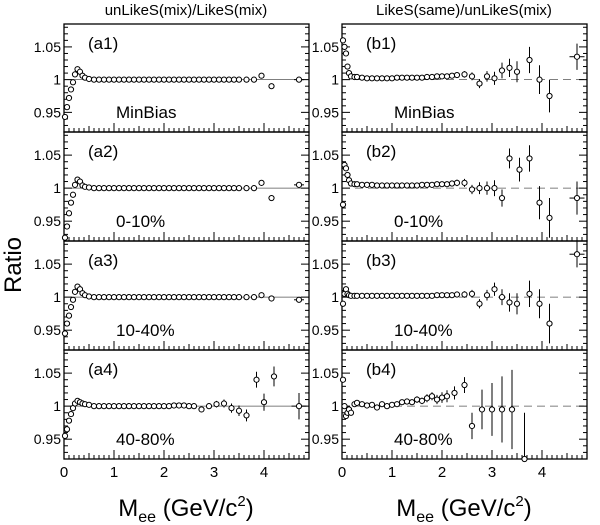  I want to click on y-tick-label: 1, so click(57, 188).